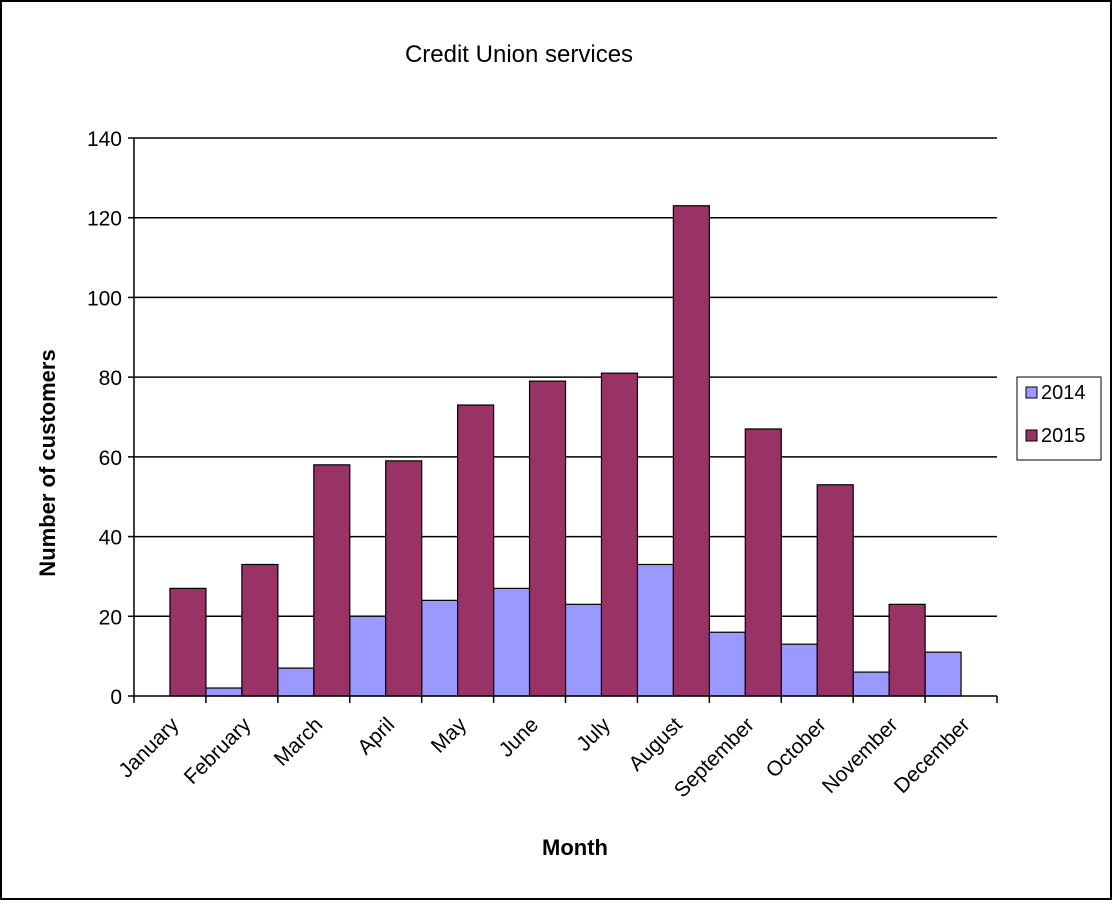  I want to click on y-tick-label: 20, so click(110, 617).